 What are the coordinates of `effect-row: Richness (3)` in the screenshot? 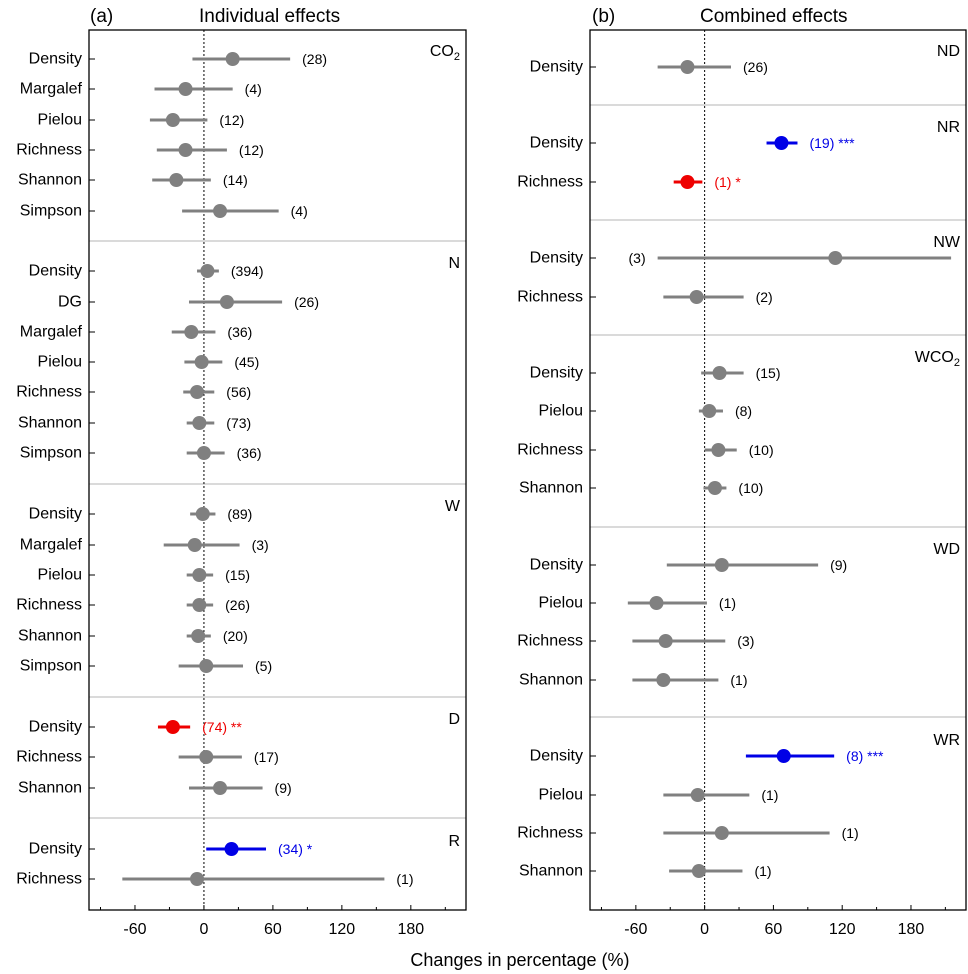 It's located at (635, 641).